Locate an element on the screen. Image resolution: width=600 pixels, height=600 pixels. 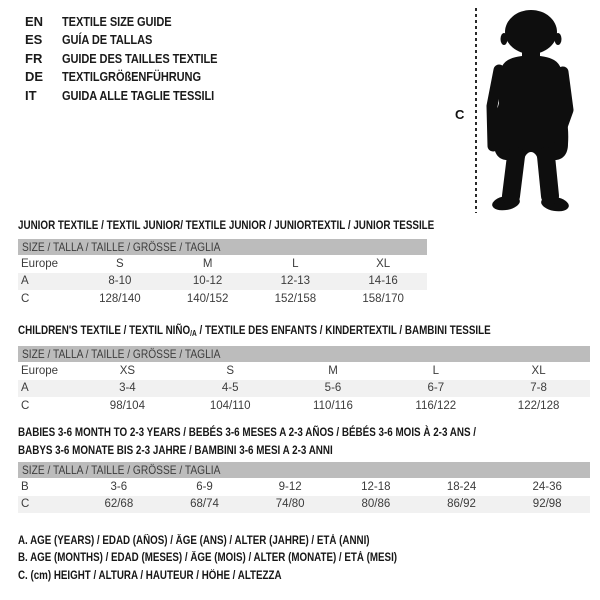
age-cell: 3-4 is located at coordinates (127, 388).